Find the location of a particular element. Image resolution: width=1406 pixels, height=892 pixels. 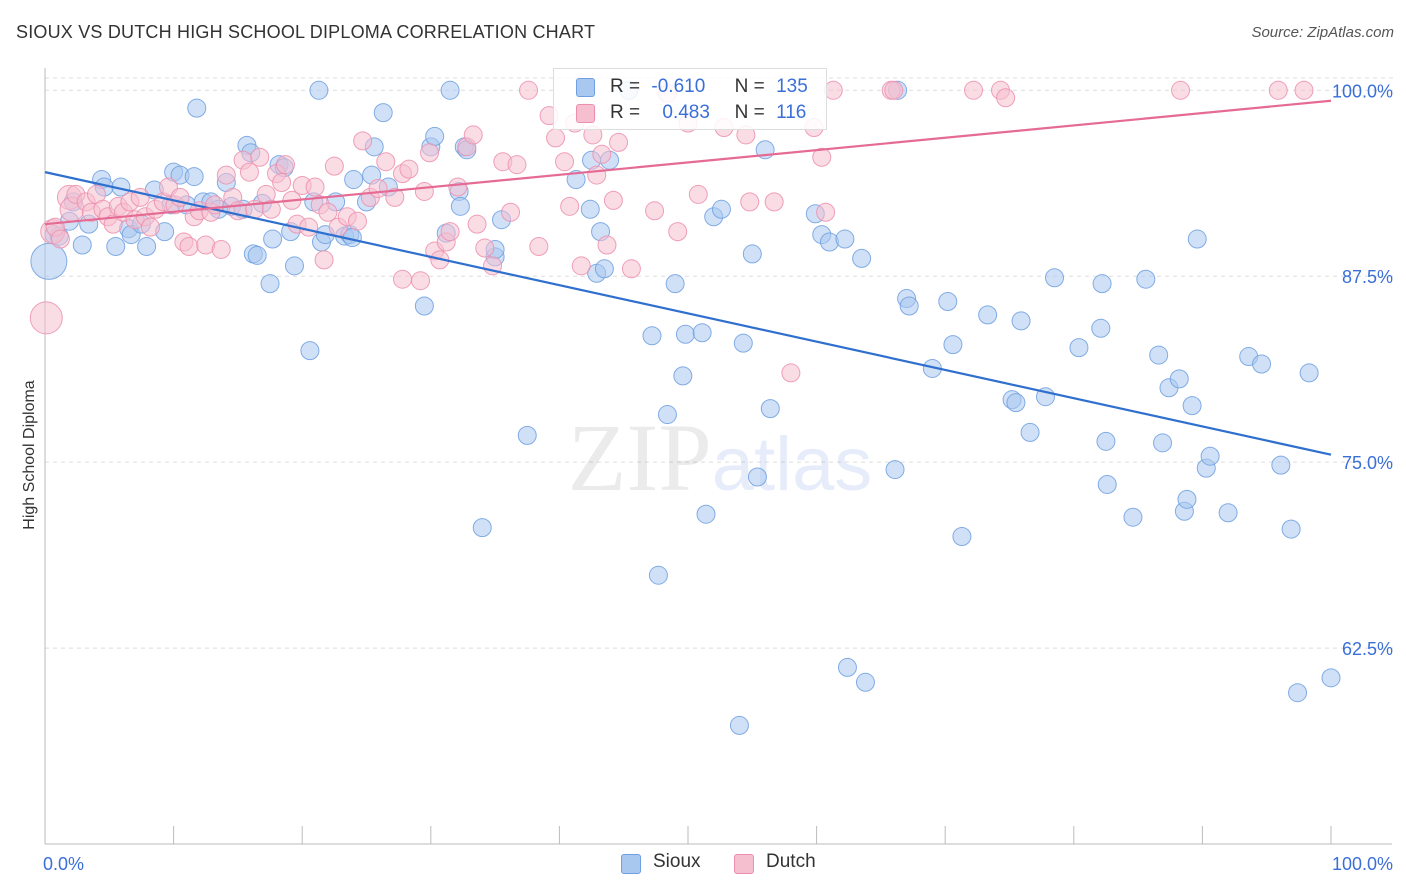

dutch-r-label: R = is located at coordinates (625, 112).